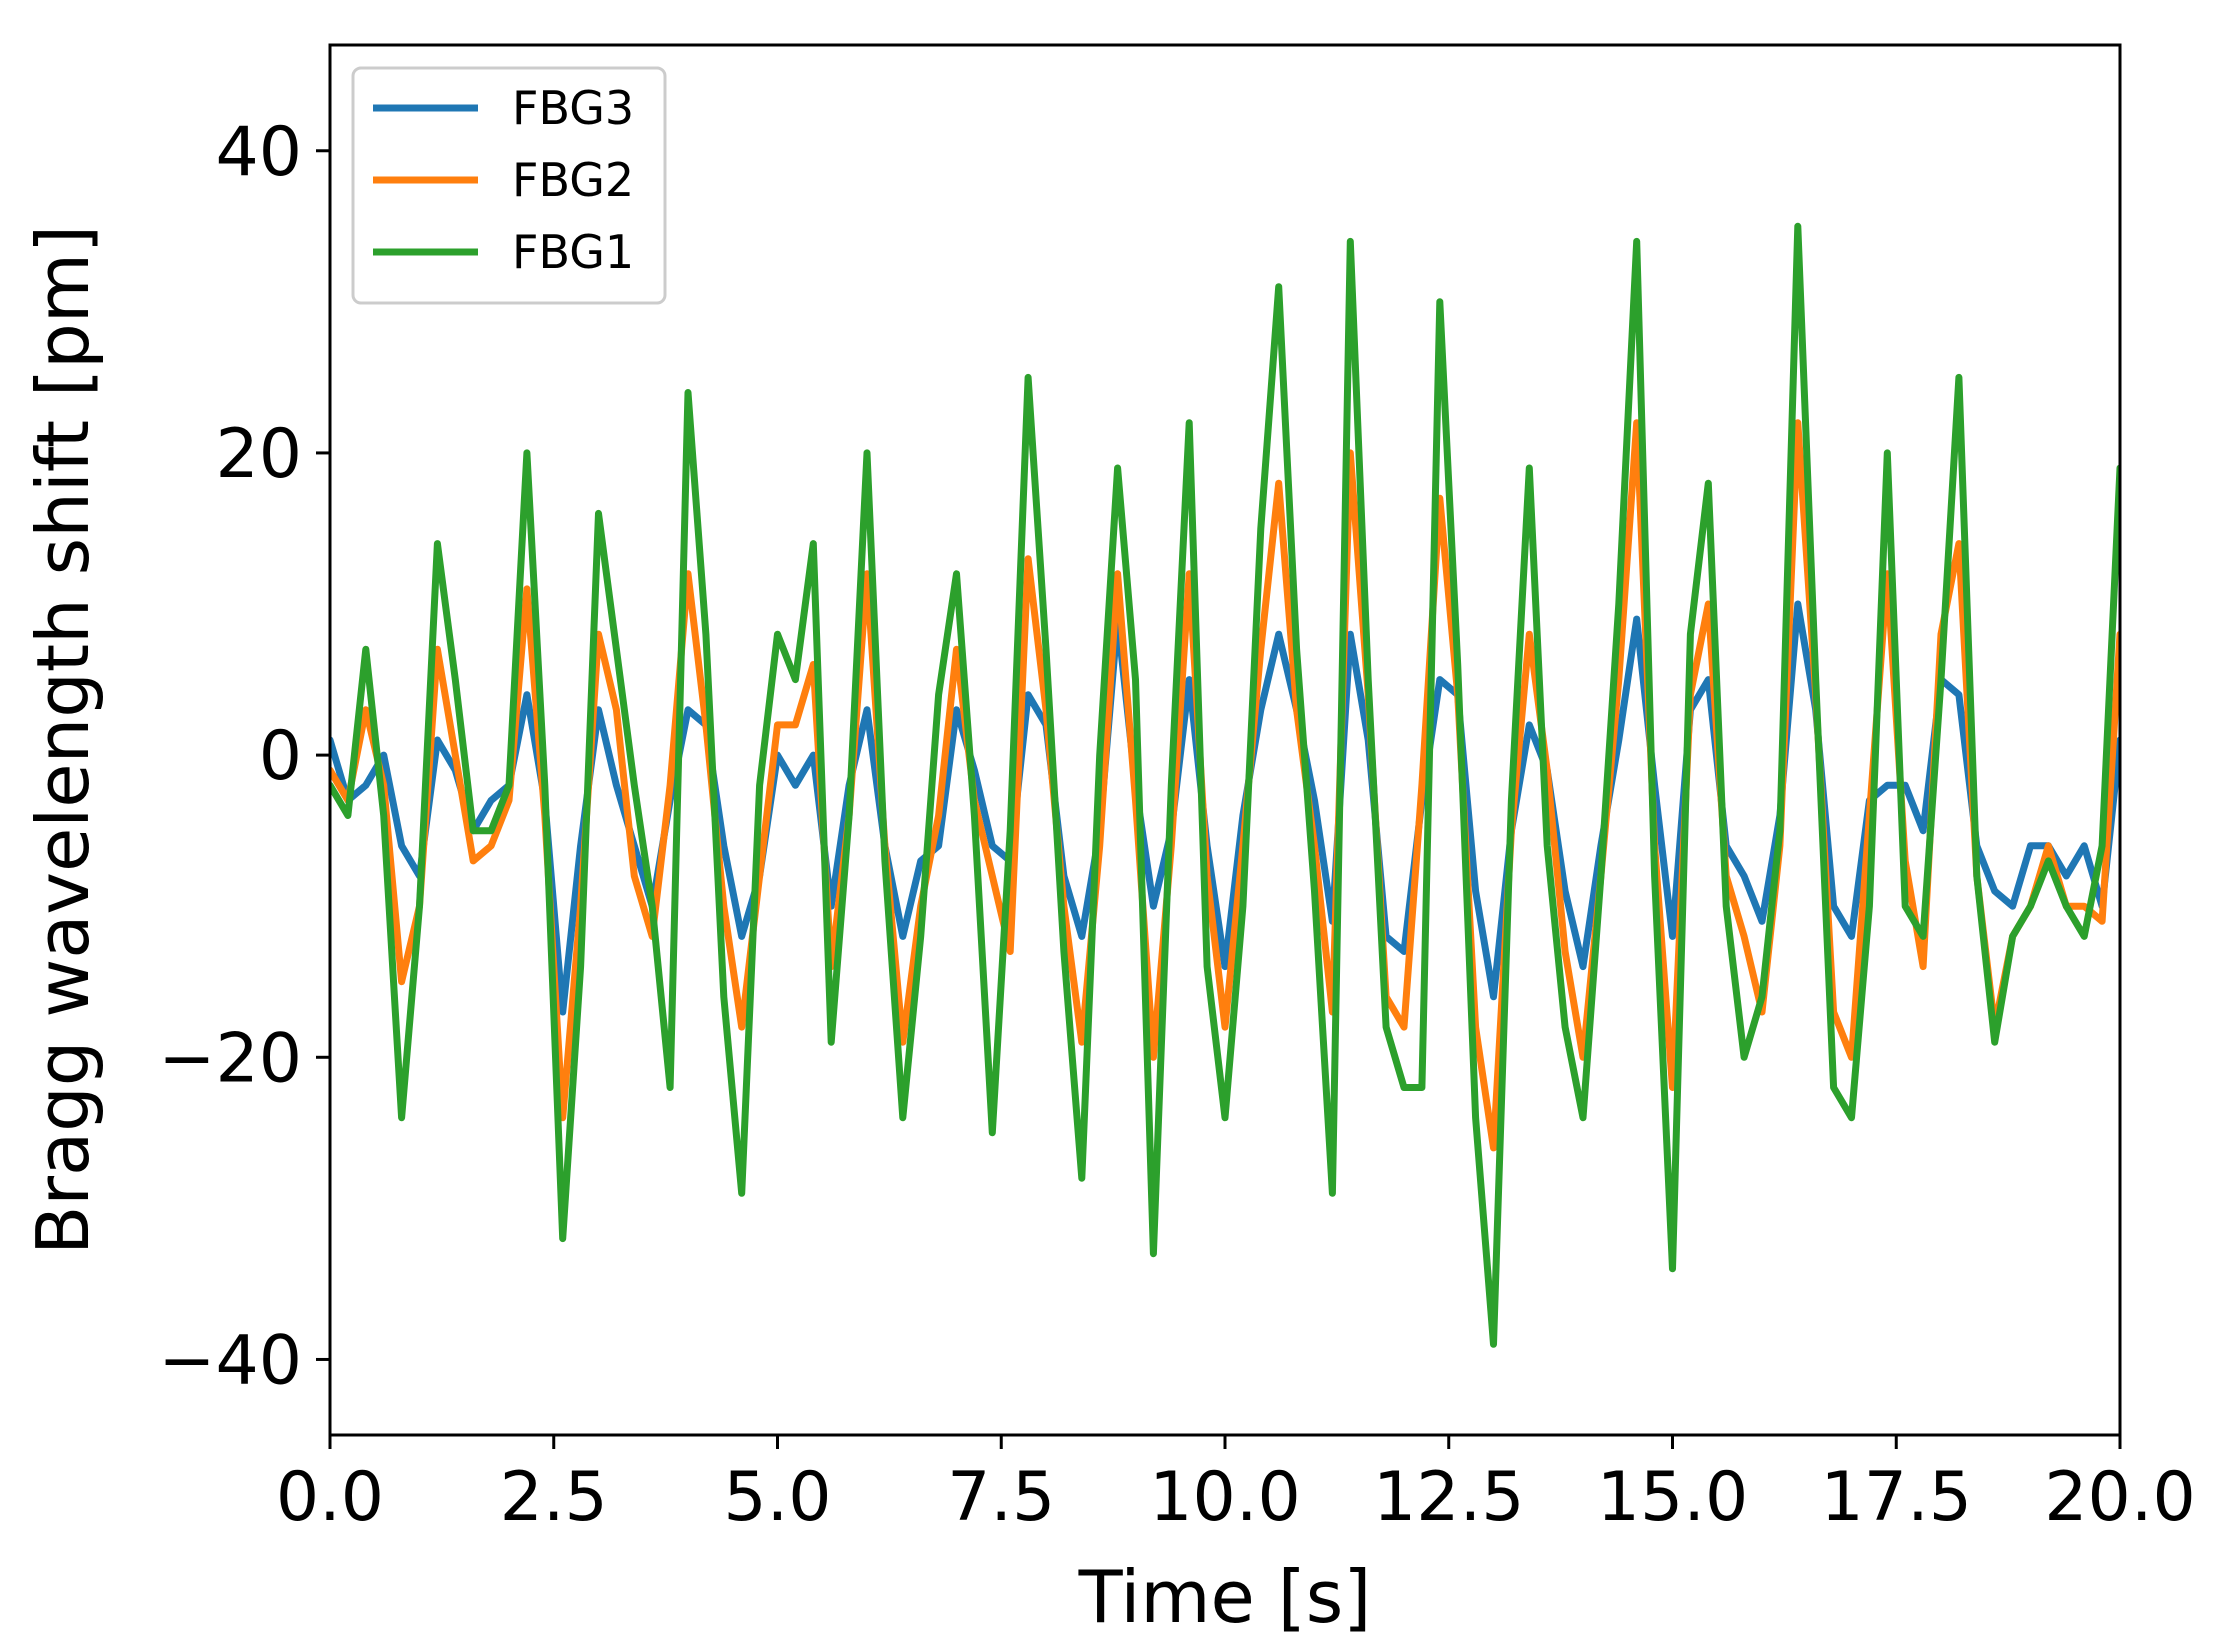  Describe the element at coordinates (330, 1497) in the screenshot. I see `x-tick-label: 0.0` at that location.